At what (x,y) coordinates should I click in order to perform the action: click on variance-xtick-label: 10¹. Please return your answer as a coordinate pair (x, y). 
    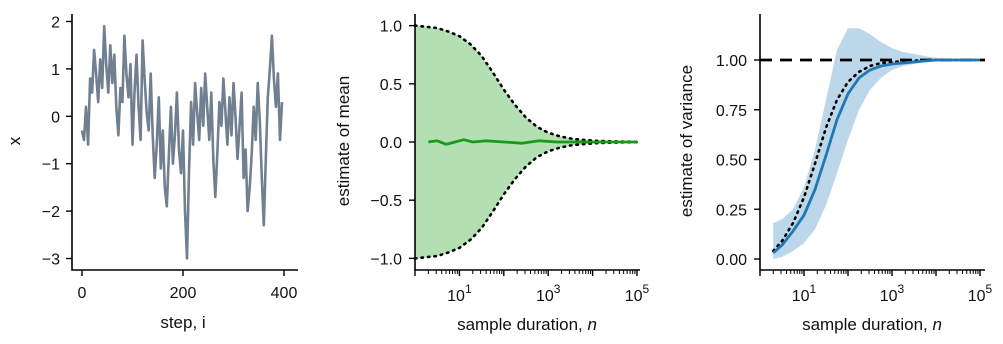
    Looking at the image, I should click on (804, 293).